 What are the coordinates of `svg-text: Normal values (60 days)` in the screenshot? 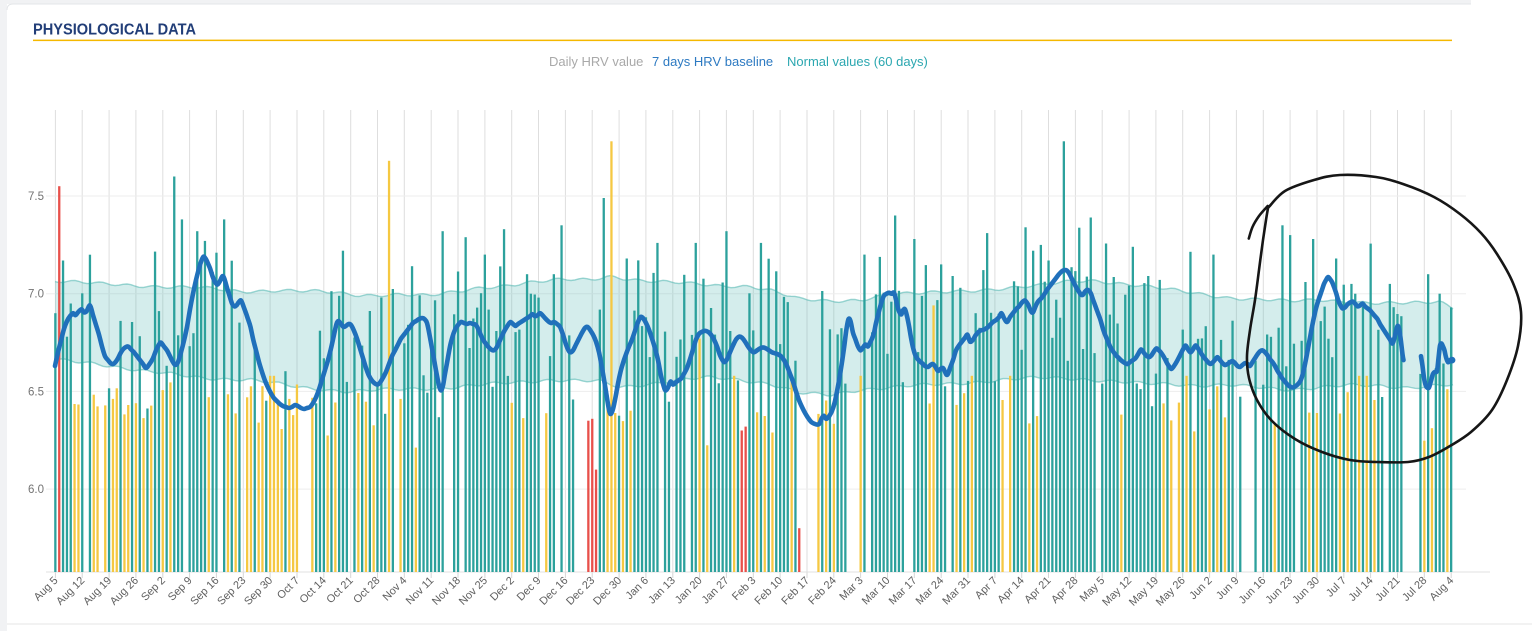 It's located at (857, 61).